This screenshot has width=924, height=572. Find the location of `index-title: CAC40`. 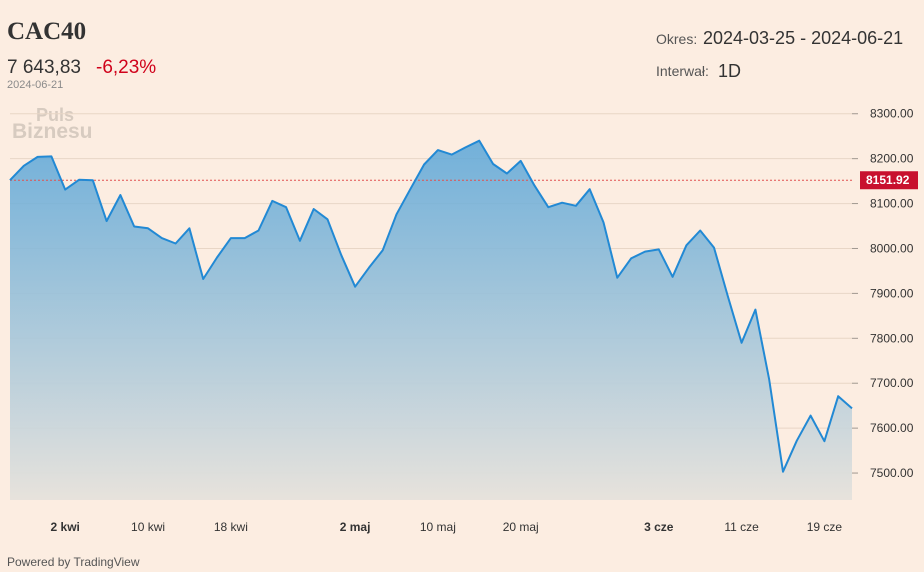

index-title: CAC40 is located at coordinates (47, 31).